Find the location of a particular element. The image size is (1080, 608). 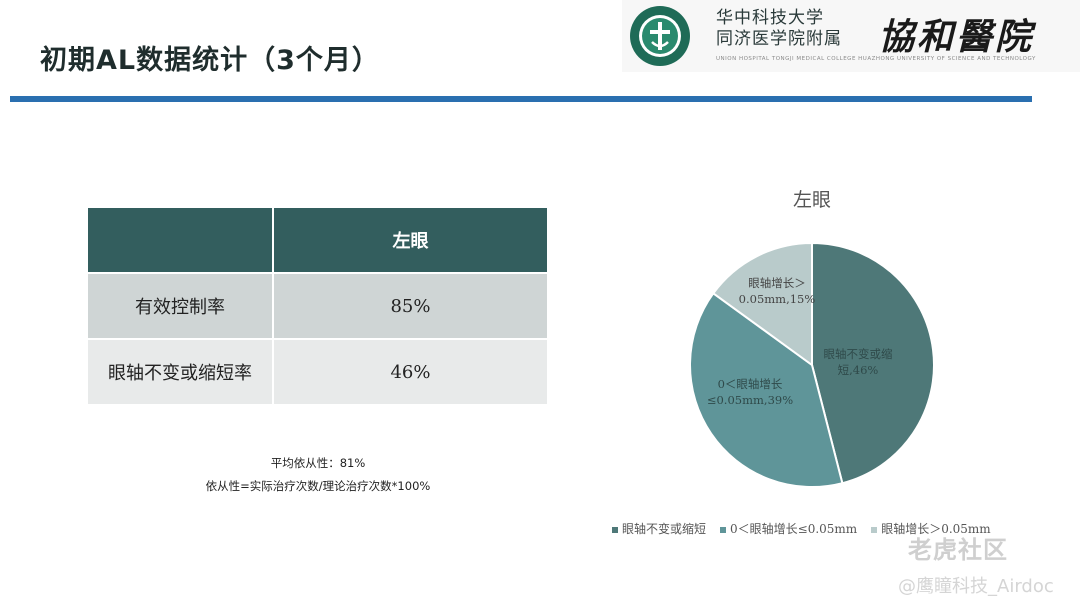

pie-slice-label: 0＜眼轴增长≤0.05mm,39% is located at coordinates (750, 392).